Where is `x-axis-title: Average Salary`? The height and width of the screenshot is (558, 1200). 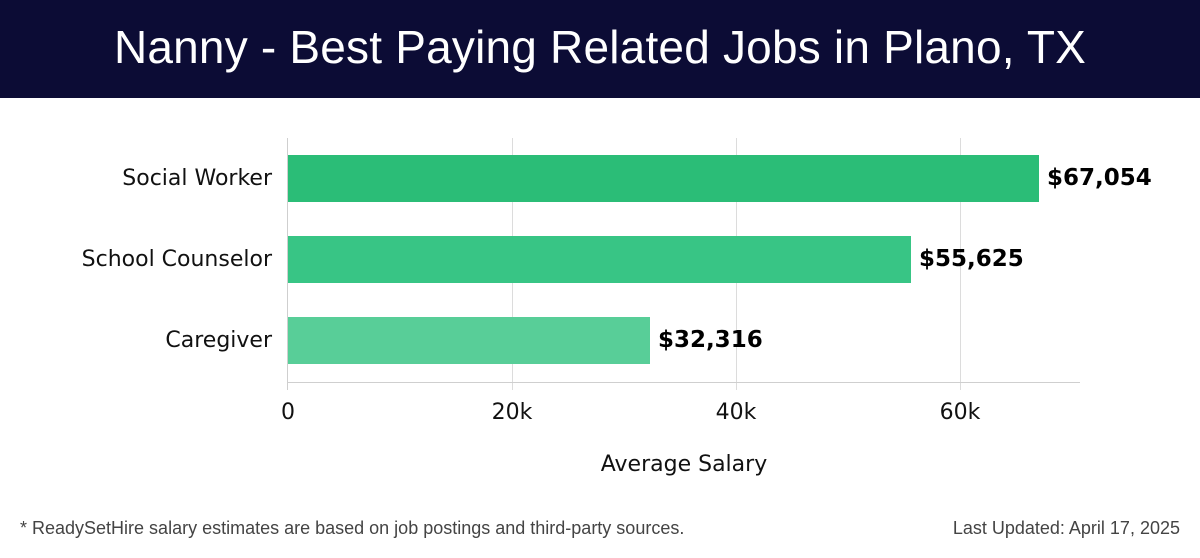 x-axis-title: Average Salary is located at coordinates (684, 464).